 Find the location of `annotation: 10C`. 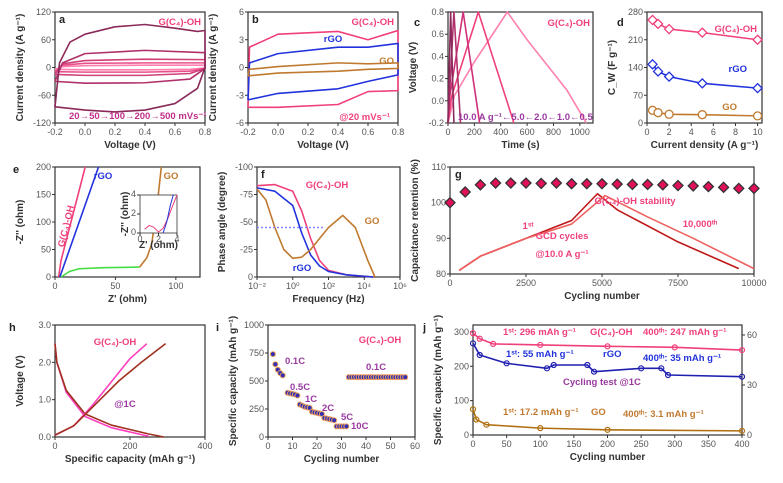

annotation: 10C is located at coordinates (360, 426).